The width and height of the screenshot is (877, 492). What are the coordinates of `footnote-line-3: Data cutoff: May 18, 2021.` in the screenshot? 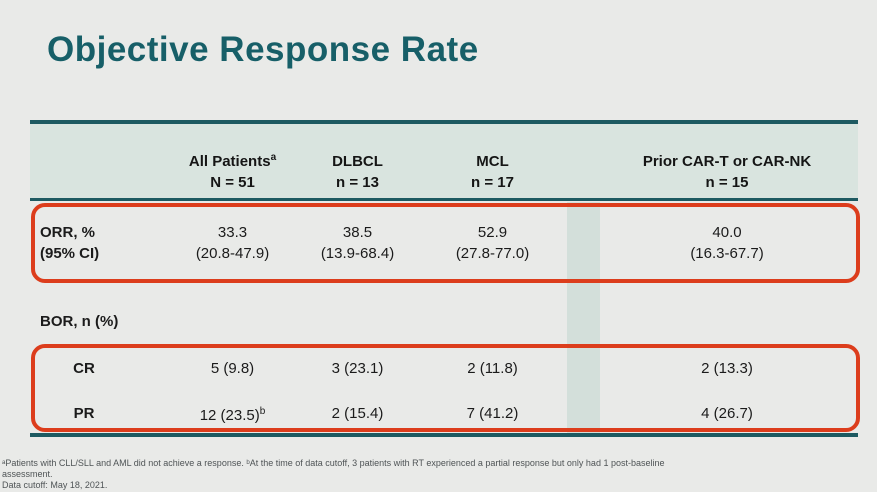 It's located at (55, 485).